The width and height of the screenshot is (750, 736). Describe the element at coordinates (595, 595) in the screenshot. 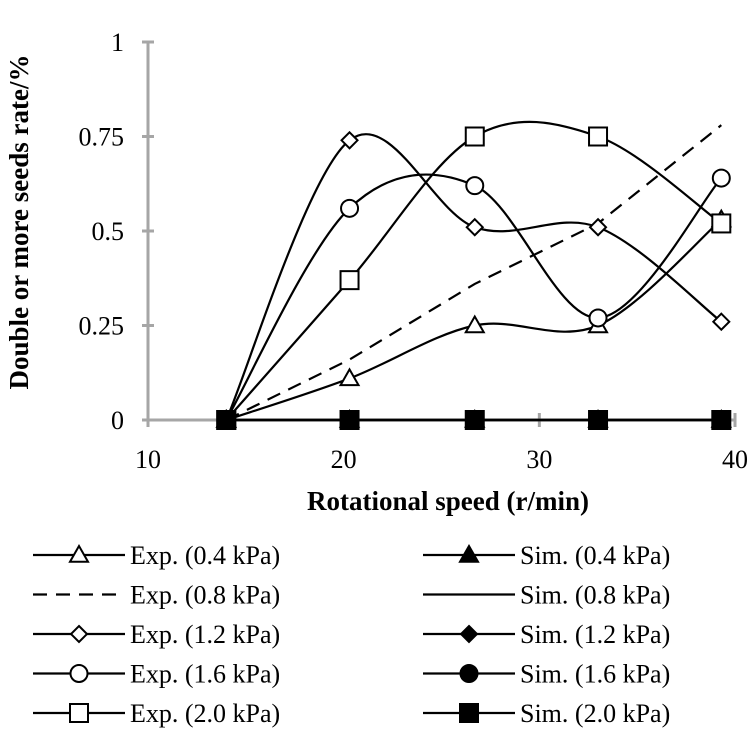

I see `legend-label: Sim. (0.8 kPa)` at that location.